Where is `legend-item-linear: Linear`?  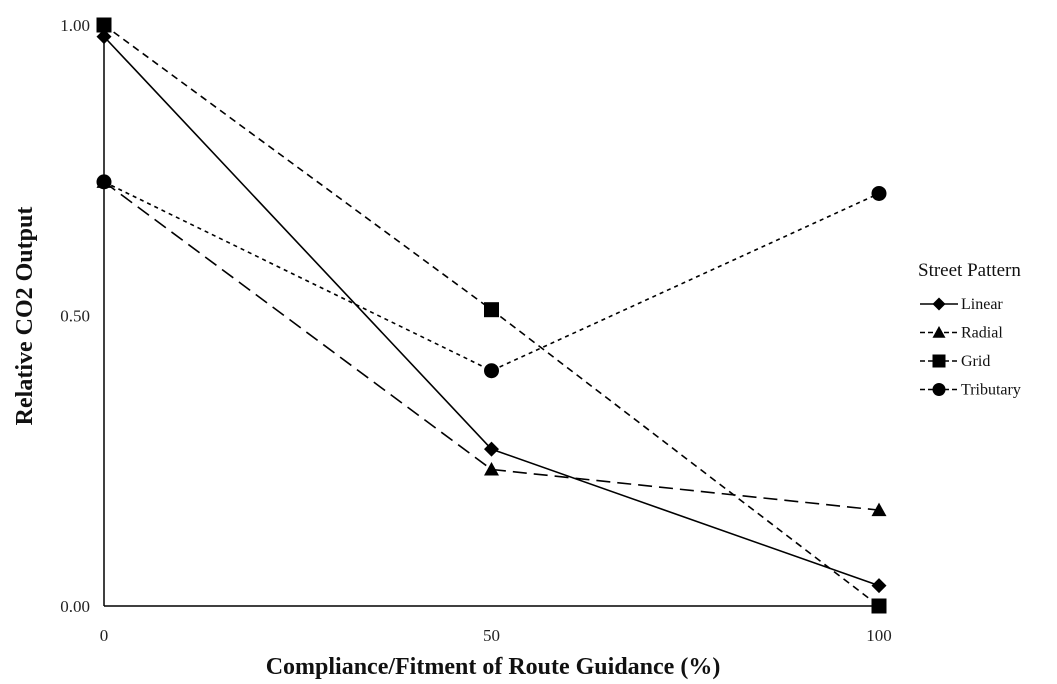
legend-item-linear: Linear is located at coordinates (961, 304).